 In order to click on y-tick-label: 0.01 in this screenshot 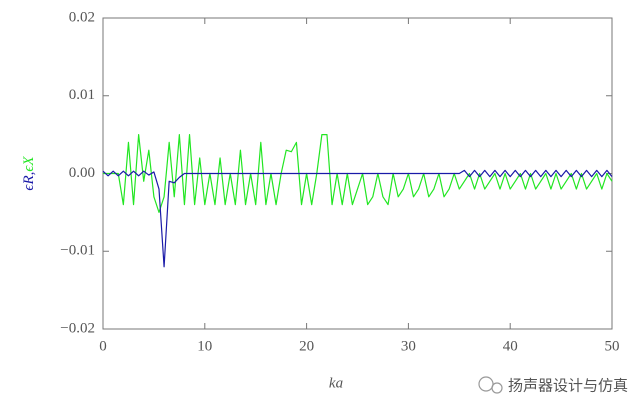, I will do `click(82, 95)`.